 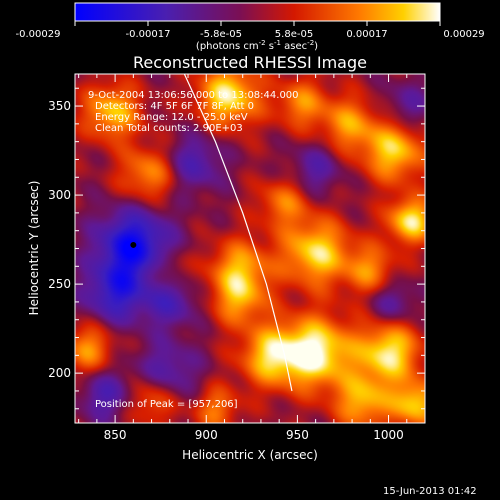 What do you see at coordinates (430, 491) in the screenshot?
I see `footer-date: 15-Jun-2013 01:42` at bounding box center [430, 491].